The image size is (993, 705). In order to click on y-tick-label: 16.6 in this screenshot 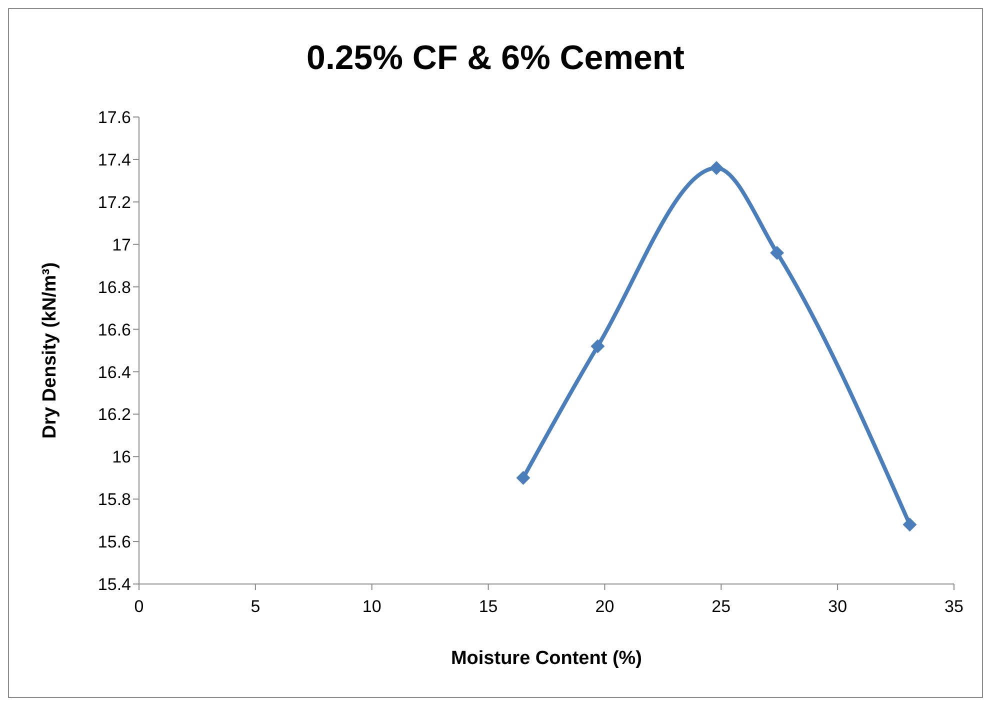, I will do `click(114, 330)`.